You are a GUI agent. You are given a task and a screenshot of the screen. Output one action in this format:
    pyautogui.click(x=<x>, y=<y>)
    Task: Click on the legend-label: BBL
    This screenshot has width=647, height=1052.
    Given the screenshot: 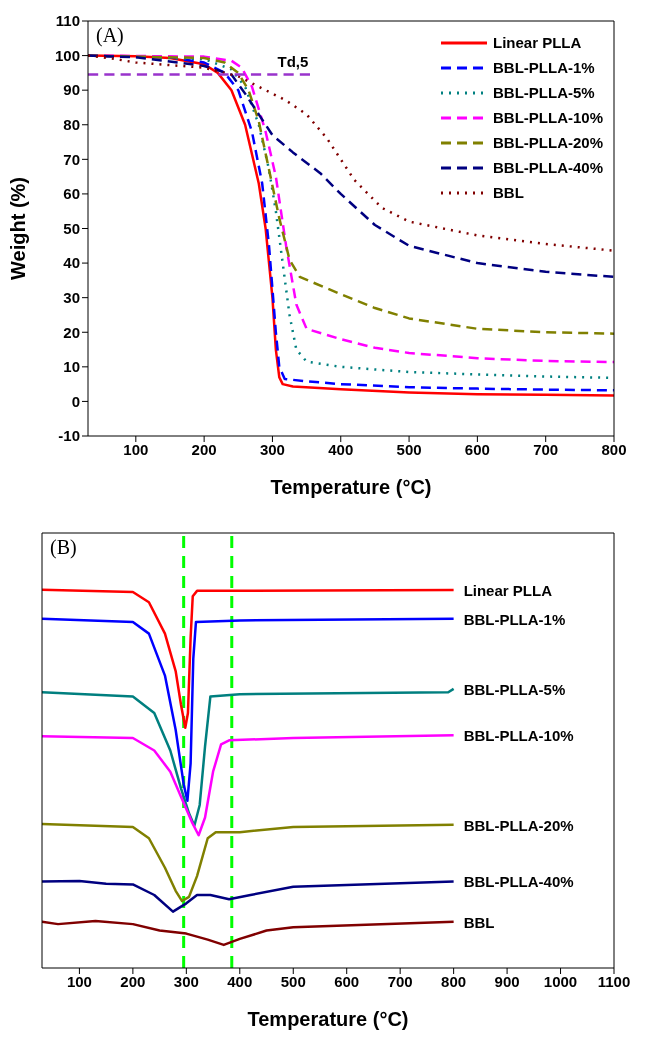 What is the action you would take?
    pyautogui.click(x=508, y=192)
    